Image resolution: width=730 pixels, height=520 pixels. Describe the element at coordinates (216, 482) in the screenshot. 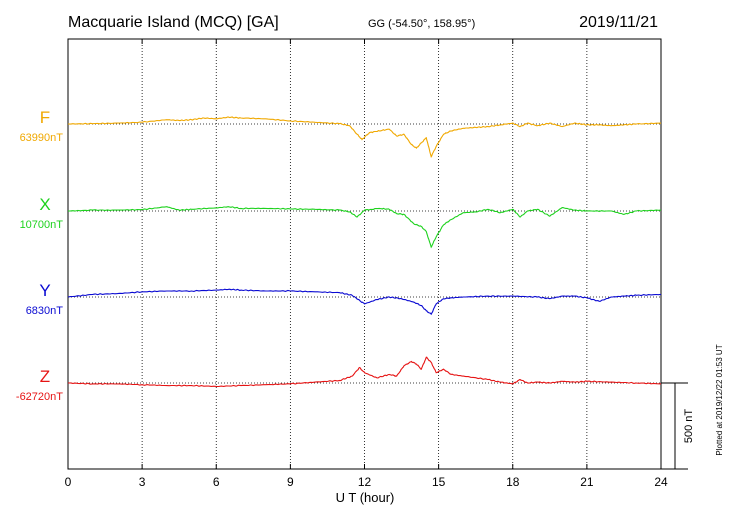

I see `x-tick-label: 6` at that location.